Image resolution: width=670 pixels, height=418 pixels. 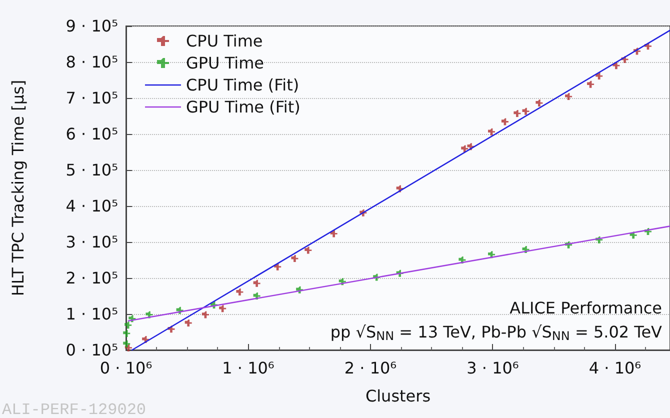 I want to click on x-axis-title: Clusters, so click(x=398, y=396).